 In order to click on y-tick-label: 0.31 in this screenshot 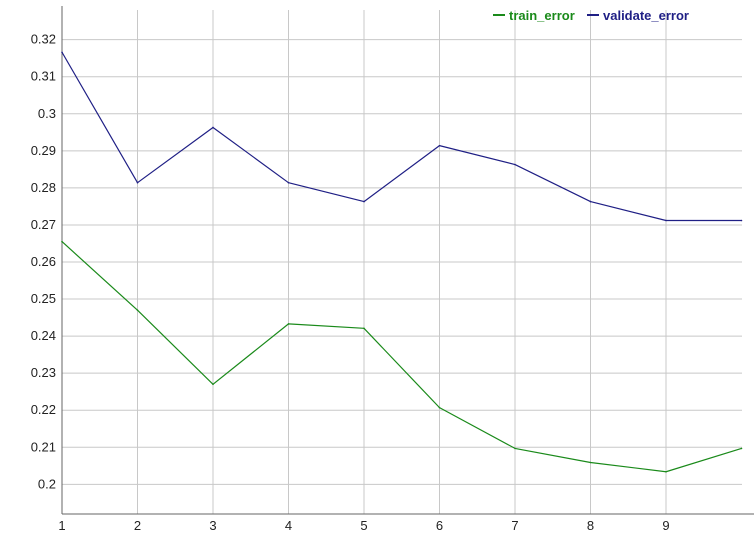, I will do `click(43, 76)`.